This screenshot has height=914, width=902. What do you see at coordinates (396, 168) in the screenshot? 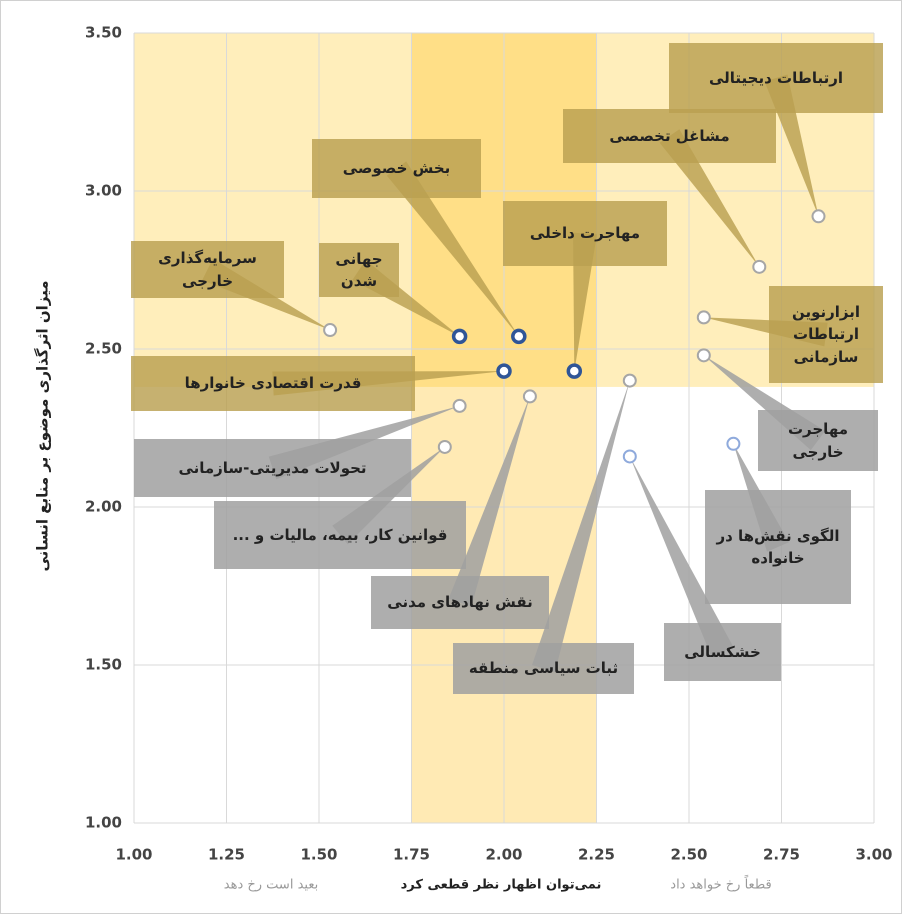
I see `callout-label: بخش خصوصی` at bounding box center [396, 168].